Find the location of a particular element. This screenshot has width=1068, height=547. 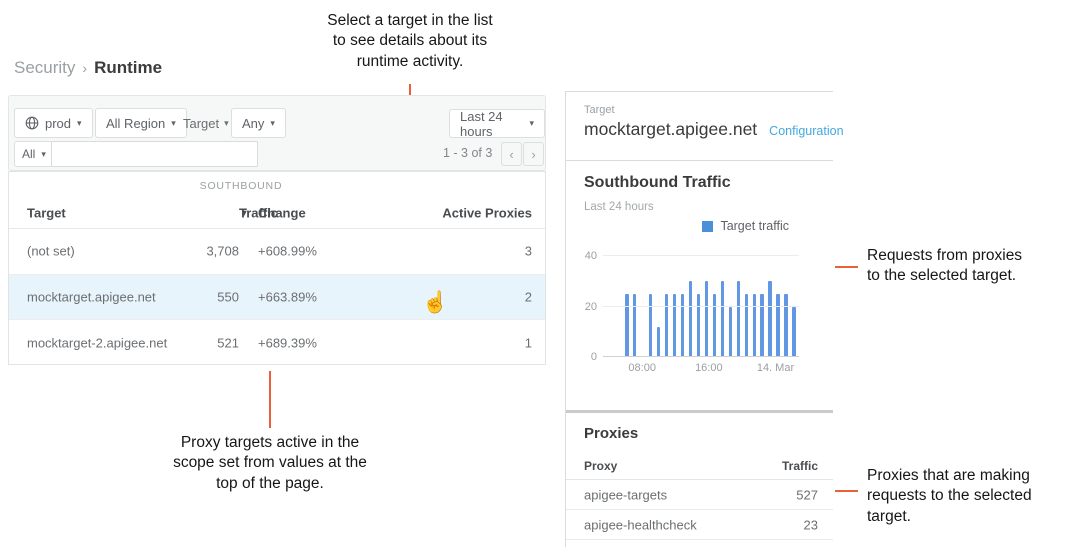

cell-target: mocktarget.apigee.net is located at coordinates (91, 297).